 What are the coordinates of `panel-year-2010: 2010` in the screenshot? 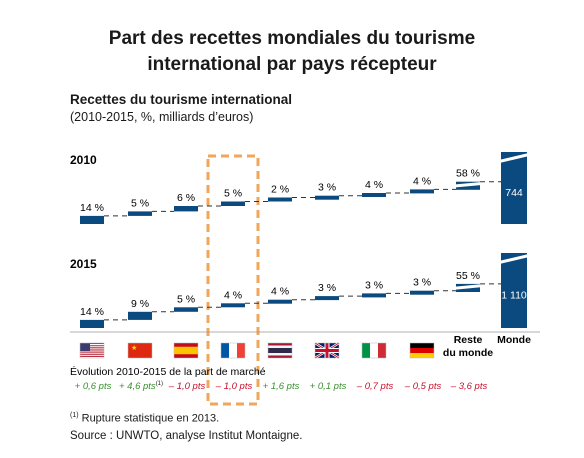 It's located at (83, 160).